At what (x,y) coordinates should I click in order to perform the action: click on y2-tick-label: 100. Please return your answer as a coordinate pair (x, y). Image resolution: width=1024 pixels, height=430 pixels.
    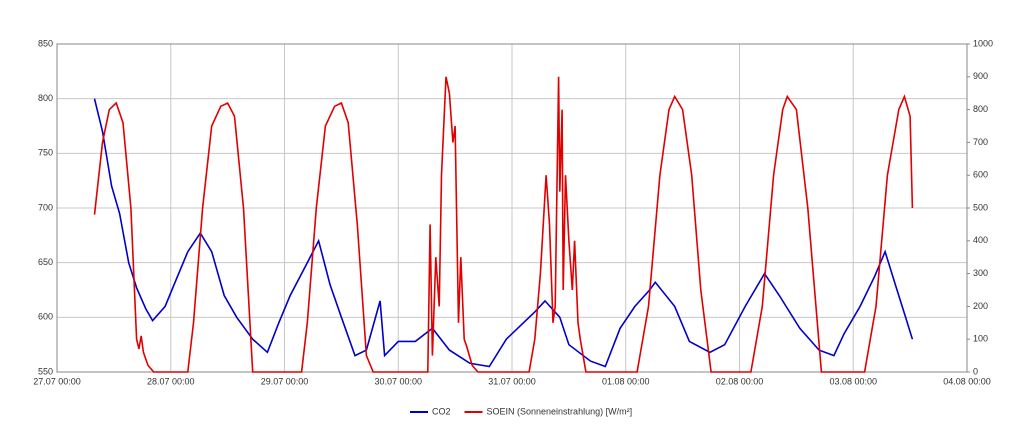
    Looking at the image, I should click on (980, 339).